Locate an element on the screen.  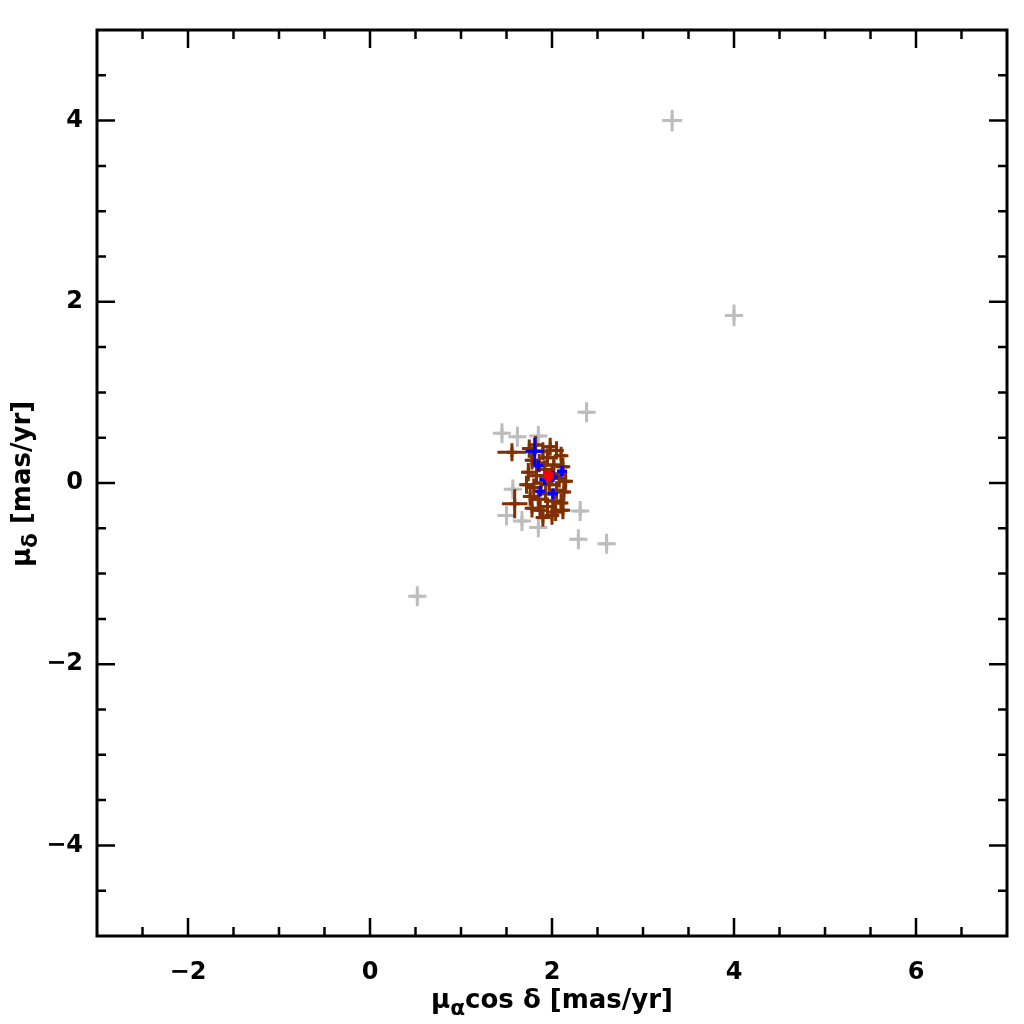
x-tick-label: 4 is located at coordinates (734, 970).